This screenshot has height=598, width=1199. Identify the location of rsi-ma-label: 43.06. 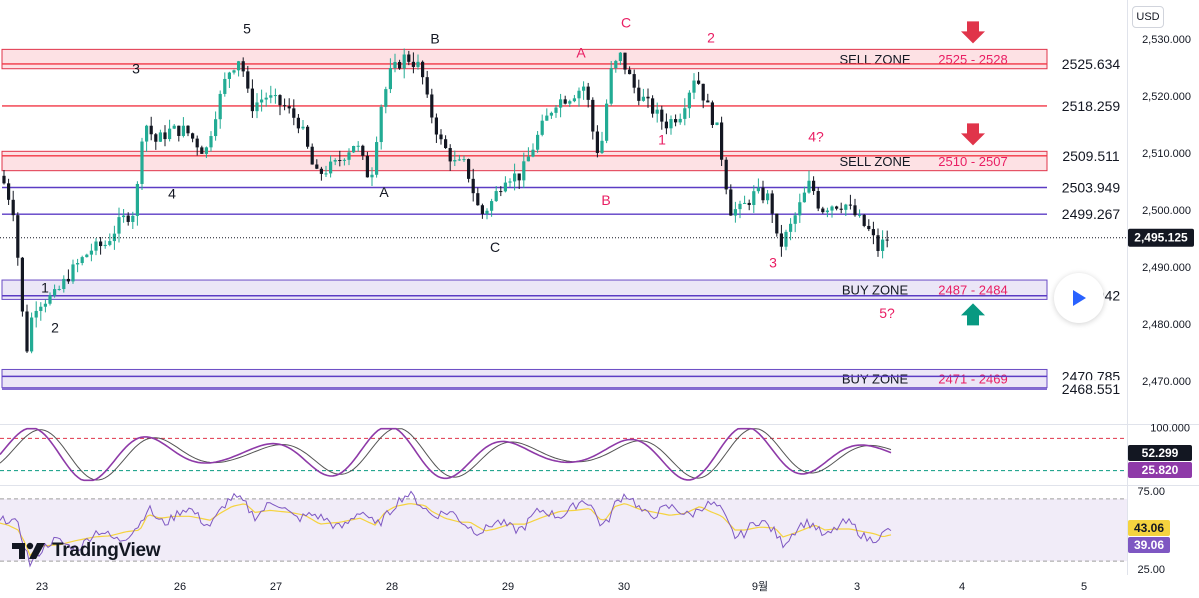
(1149, 528).